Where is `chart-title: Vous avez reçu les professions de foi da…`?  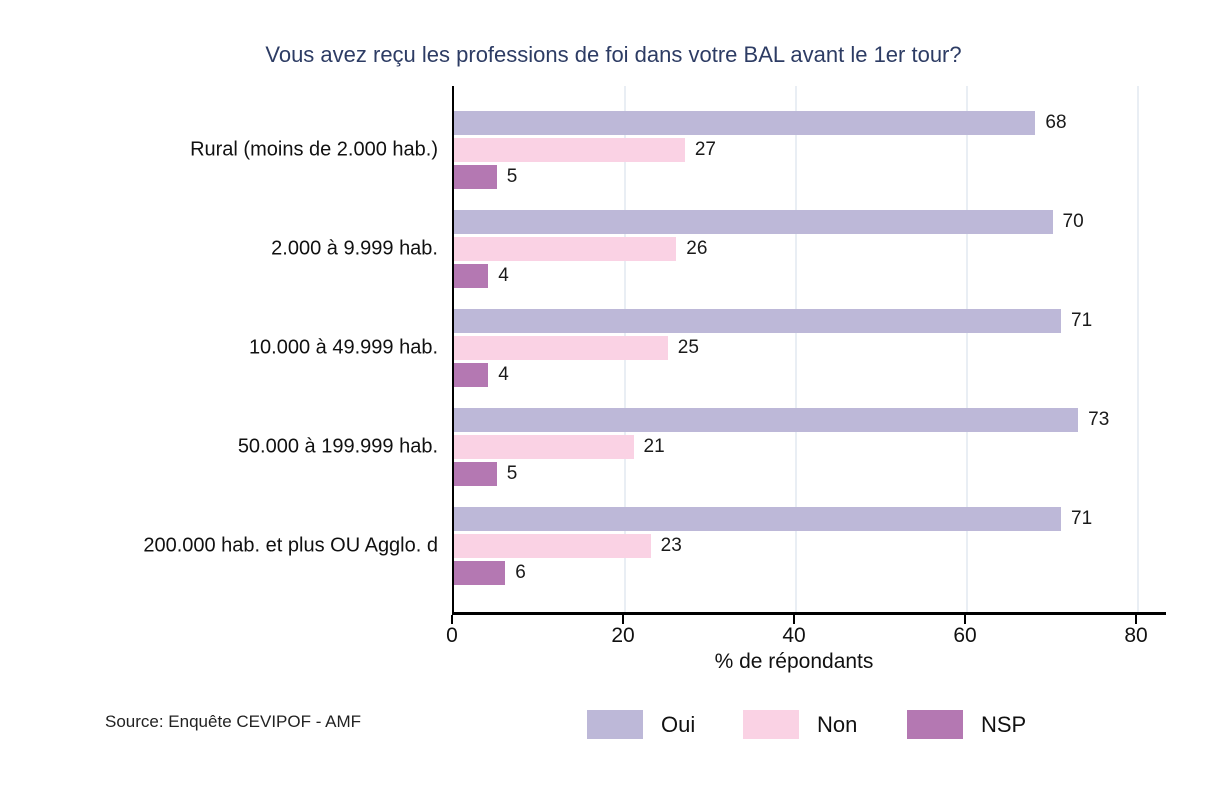
chart-title: Vous avez reçu les professions de foi da… is located at coordinates (613, 54).